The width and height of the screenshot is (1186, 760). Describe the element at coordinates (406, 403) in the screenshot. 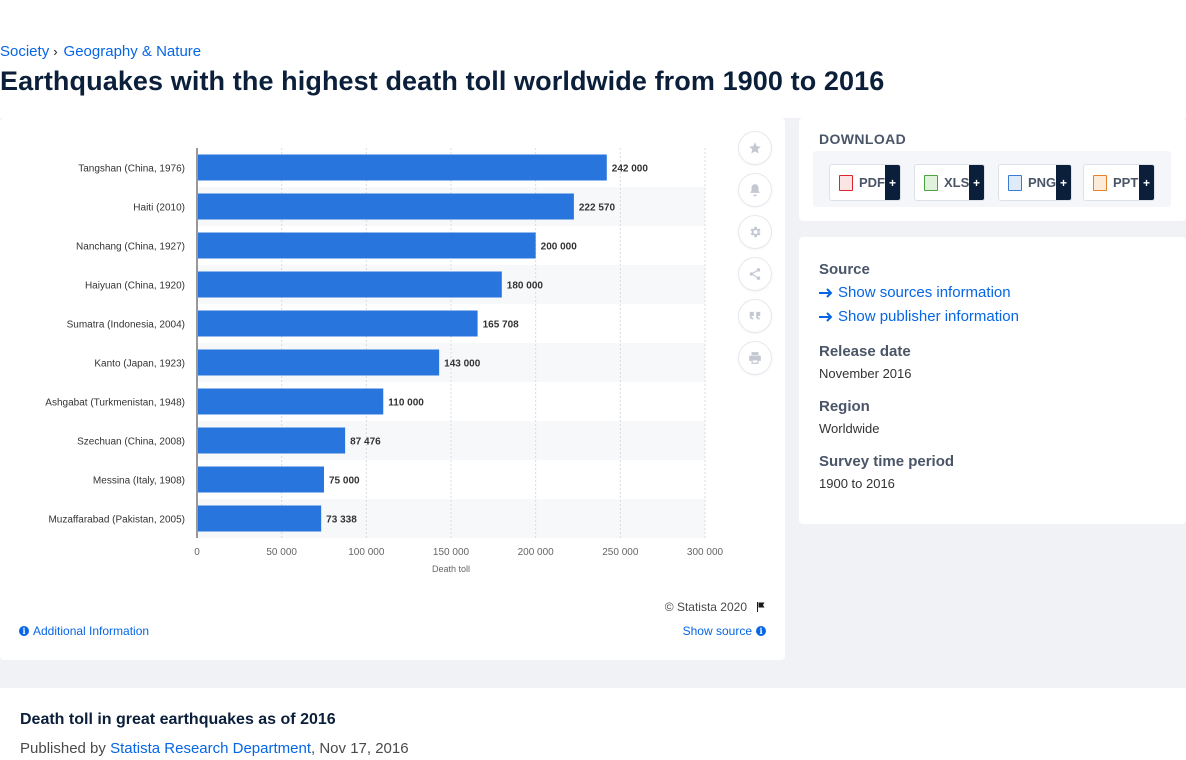

I see `data-label: 110 000` at that location.